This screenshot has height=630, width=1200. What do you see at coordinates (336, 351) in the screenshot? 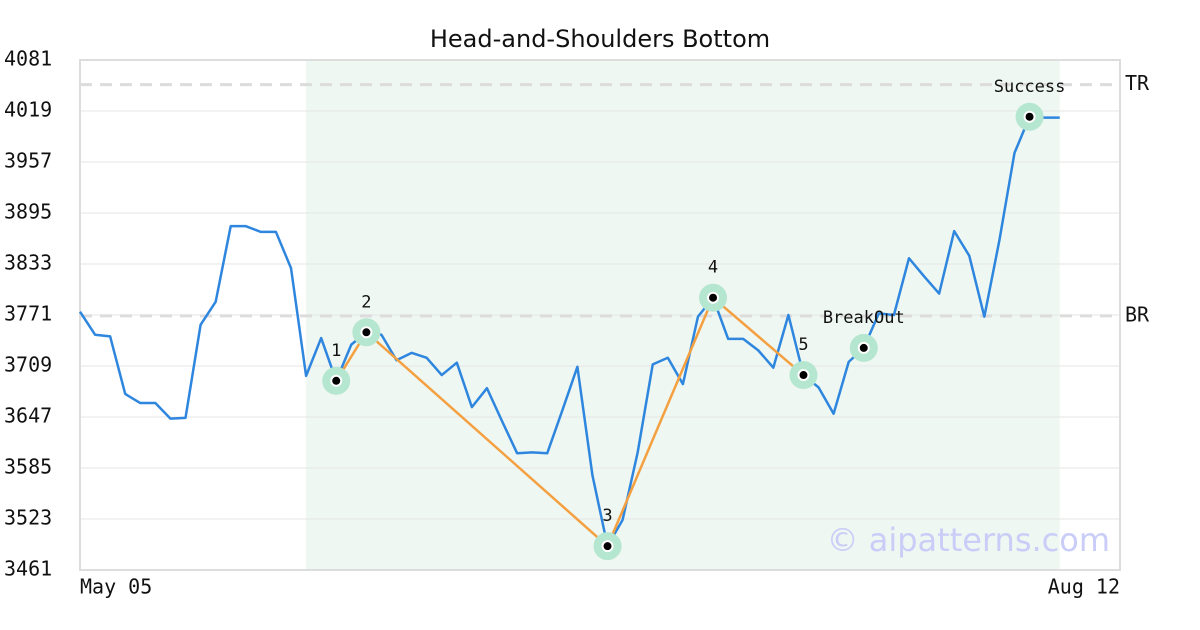
I see `pattern-point-label: 1` at bounding box center [336, 351].